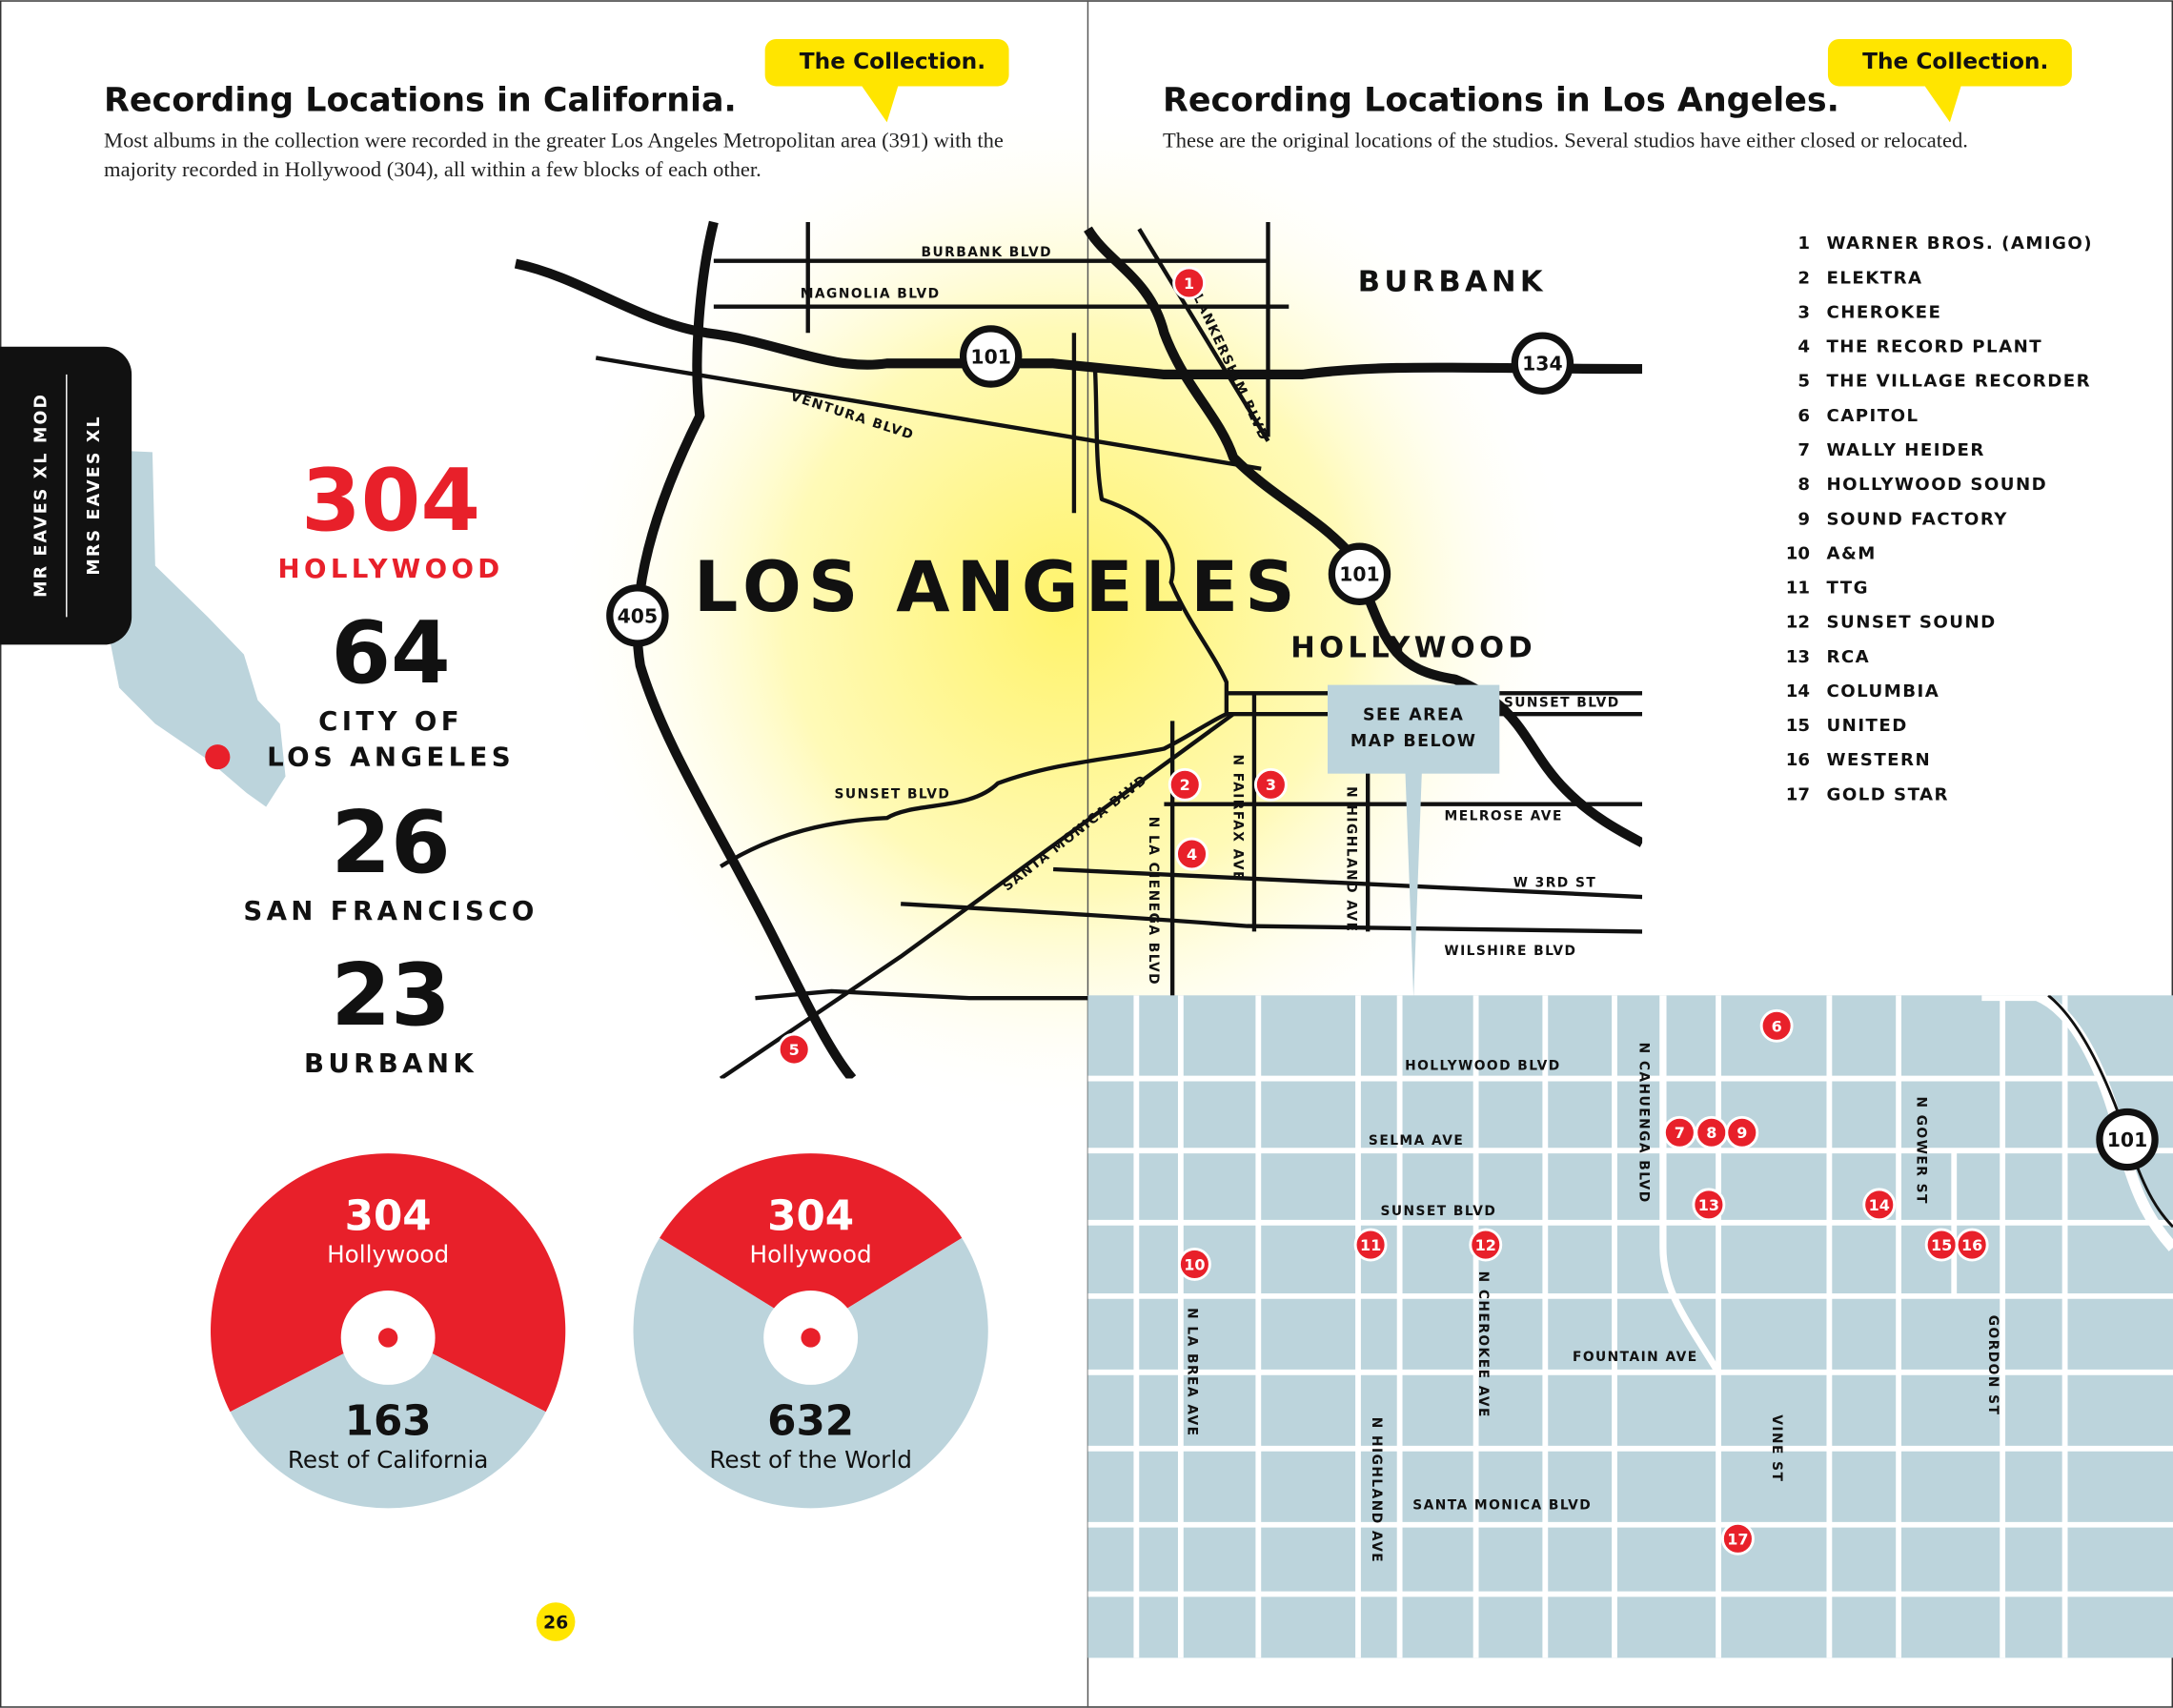  What do you see at coordinates (1798, 794) in the screenshot?
I see `studio-number: 17` at bounding box center [1798, 794].